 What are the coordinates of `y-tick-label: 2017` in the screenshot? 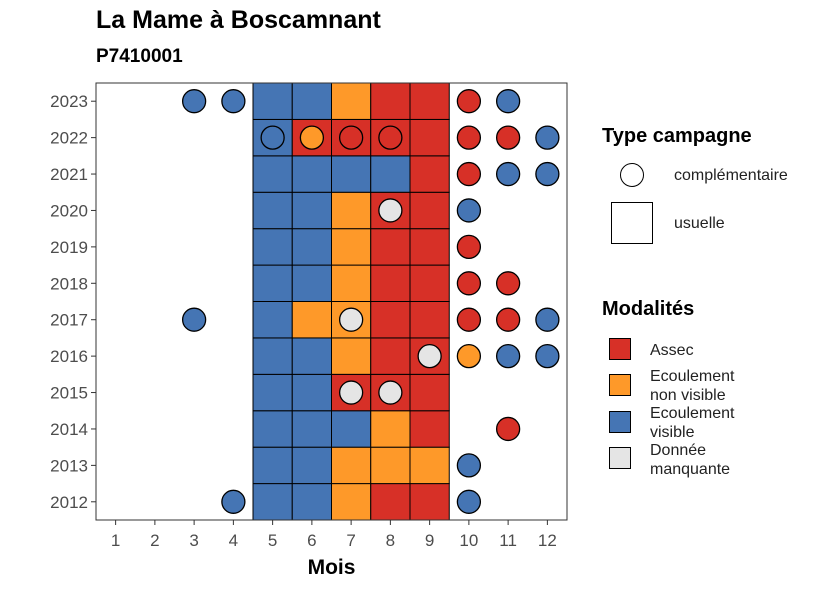 It's located at (69, 320).